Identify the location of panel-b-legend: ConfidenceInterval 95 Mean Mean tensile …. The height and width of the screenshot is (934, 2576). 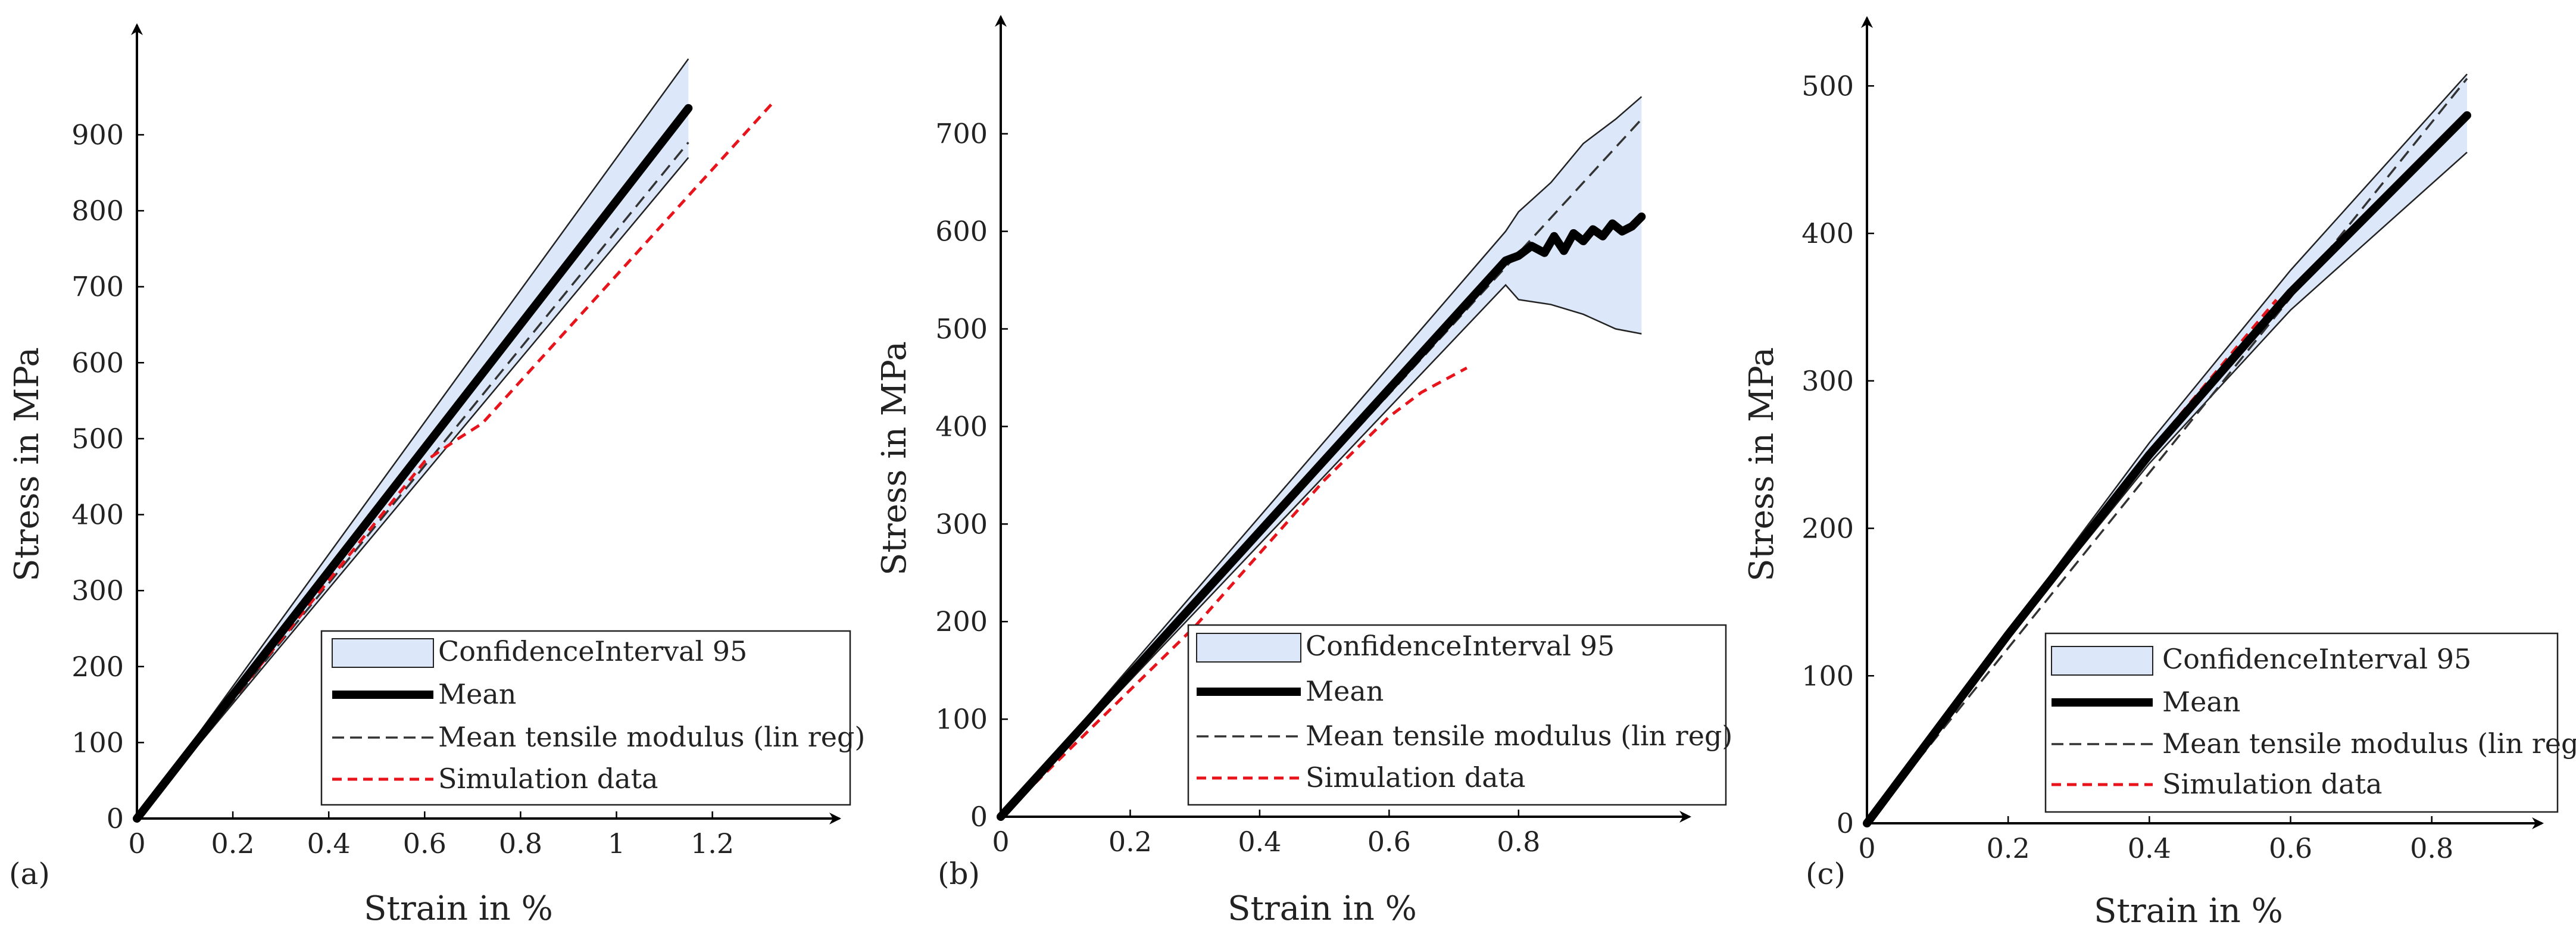
(1459, 715).